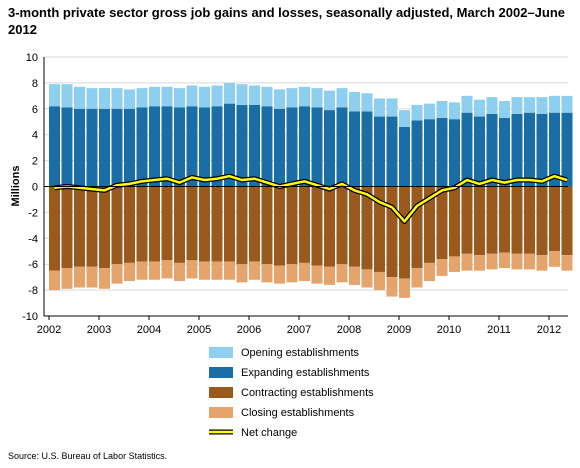 The height and width of the screenshot is (468, 580). Describe the element at coordinates (33, 291) in the screenshot. I see `y-tick-label: -8` at that location.